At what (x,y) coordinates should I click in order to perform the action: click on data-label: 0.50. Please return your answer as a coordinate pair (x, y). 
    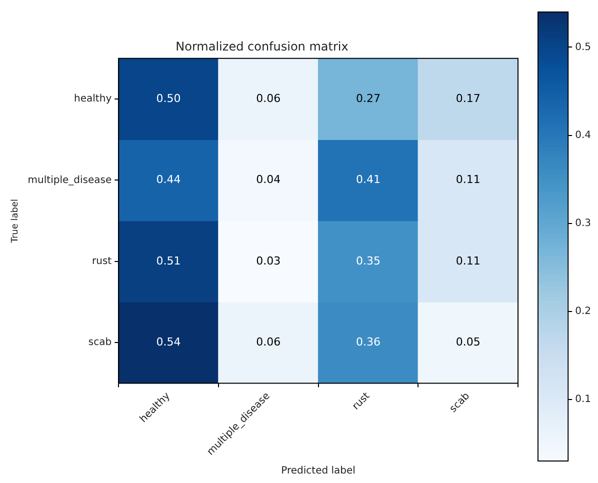
    Looking at the image, I should click on (168, 98).